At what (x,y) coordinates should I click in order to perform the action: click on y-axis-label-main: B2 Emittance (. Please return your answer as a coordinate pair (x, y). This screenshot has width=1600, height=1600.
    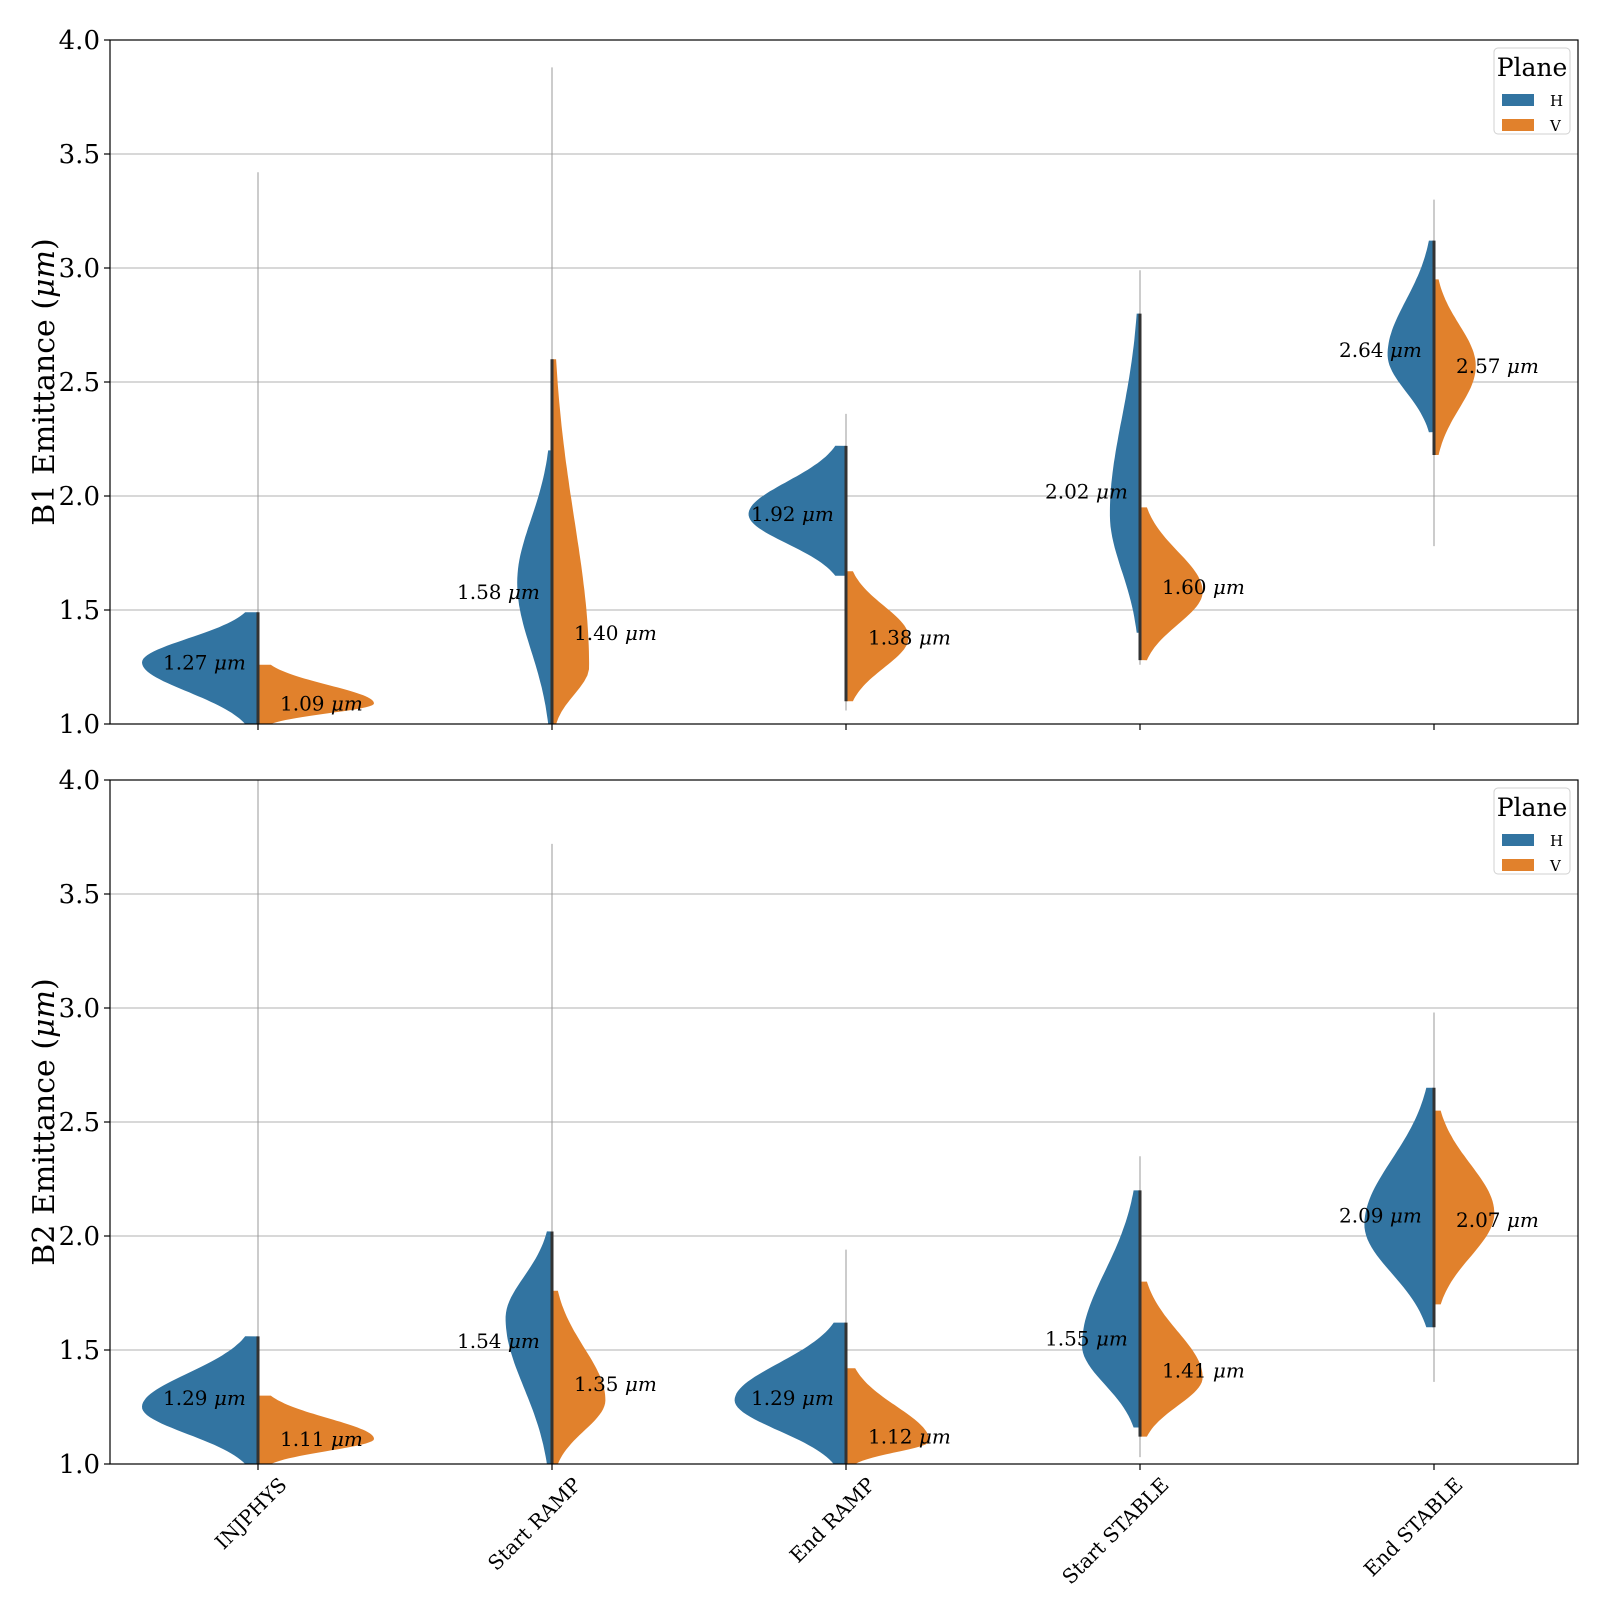
    Looking at the image, I should click on (44, 1152).